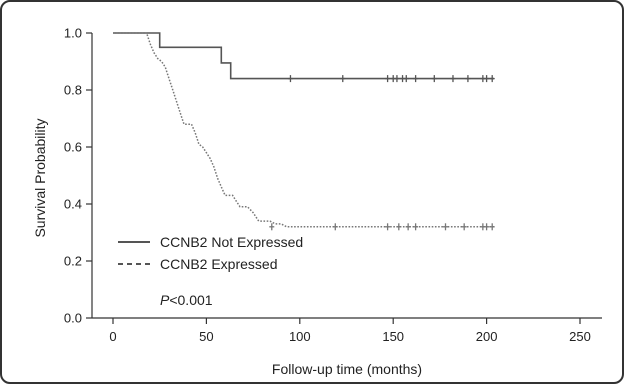 The height and width of the screenshot is (384, 624). I want to click on y-ticks: 0.0 0.2 0.4 0.6 0.8 1.0, so click(78, 176).